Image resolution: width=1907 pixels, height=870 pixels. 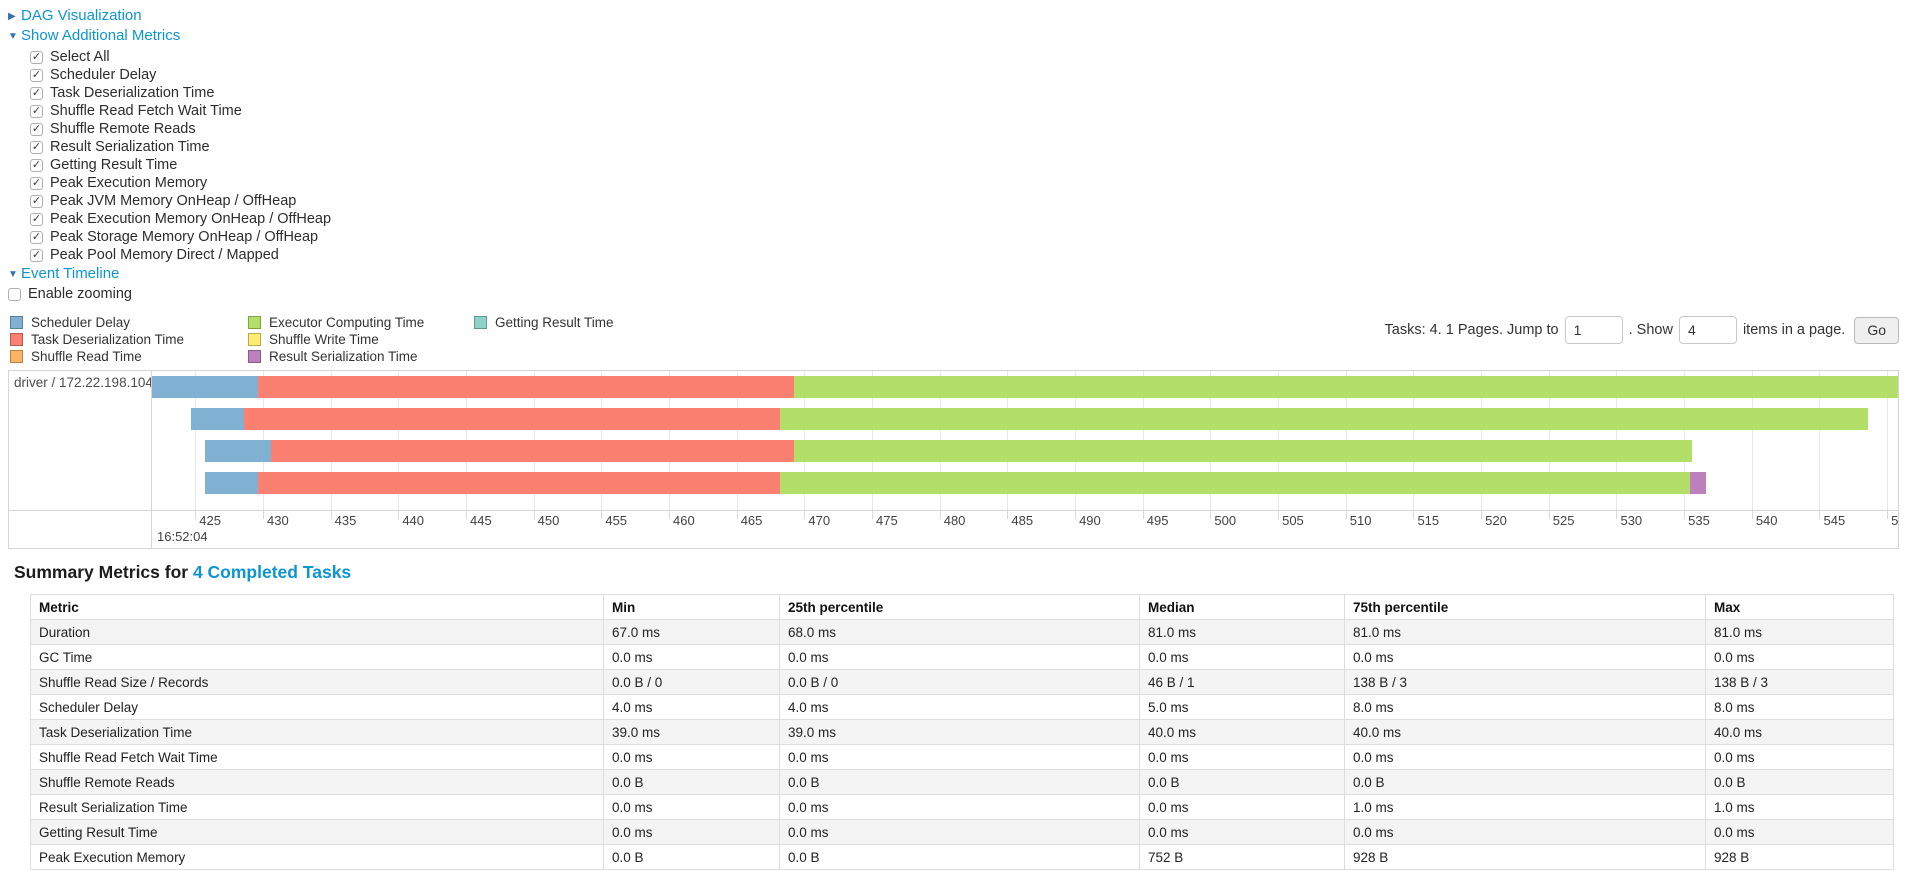 I want to click on metric-checkbox-row: ✓ Shuffle Remote Reads, so click(x=964, y=129).